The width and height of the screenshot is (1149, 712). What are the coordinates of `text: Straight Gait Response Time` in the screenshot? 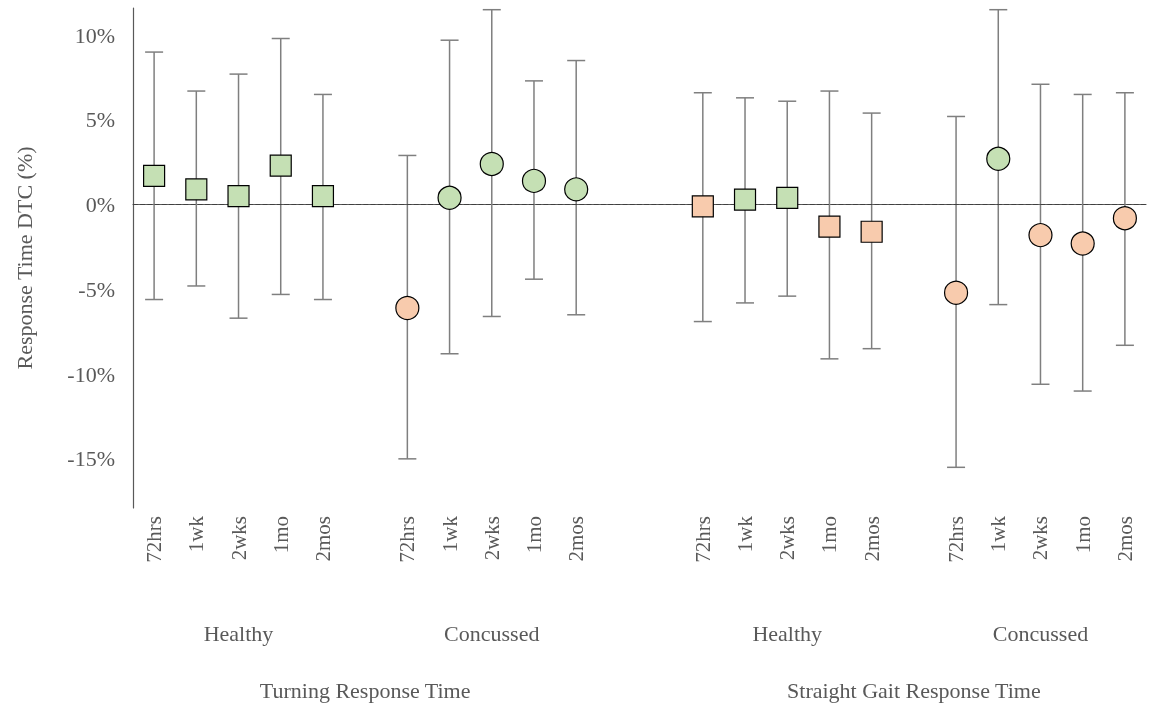 It's located at (914, 690).